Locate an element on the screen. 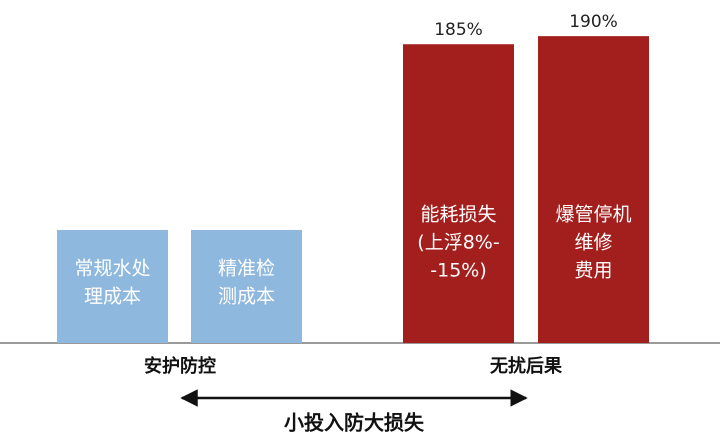 The image size is (720, 446). category-label: 费用 is located at coordinates (593, 271).